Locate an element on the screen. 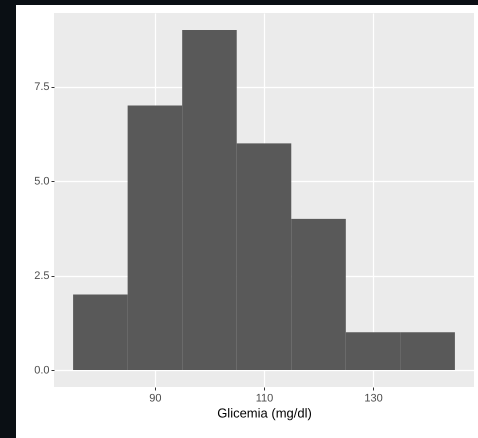 The width and height of the screenshot is (478, 438). y-tick-label: 7.5 is located at coordinates (42, 87).